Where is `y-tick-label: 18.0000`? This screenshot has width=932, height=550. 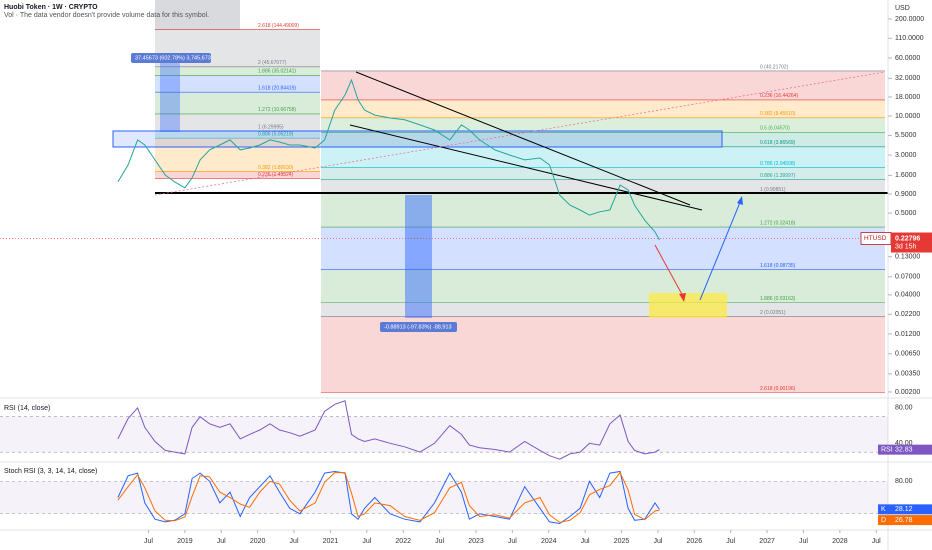
y-tick-label: 18.0000 is located at coordinates (907, 97).